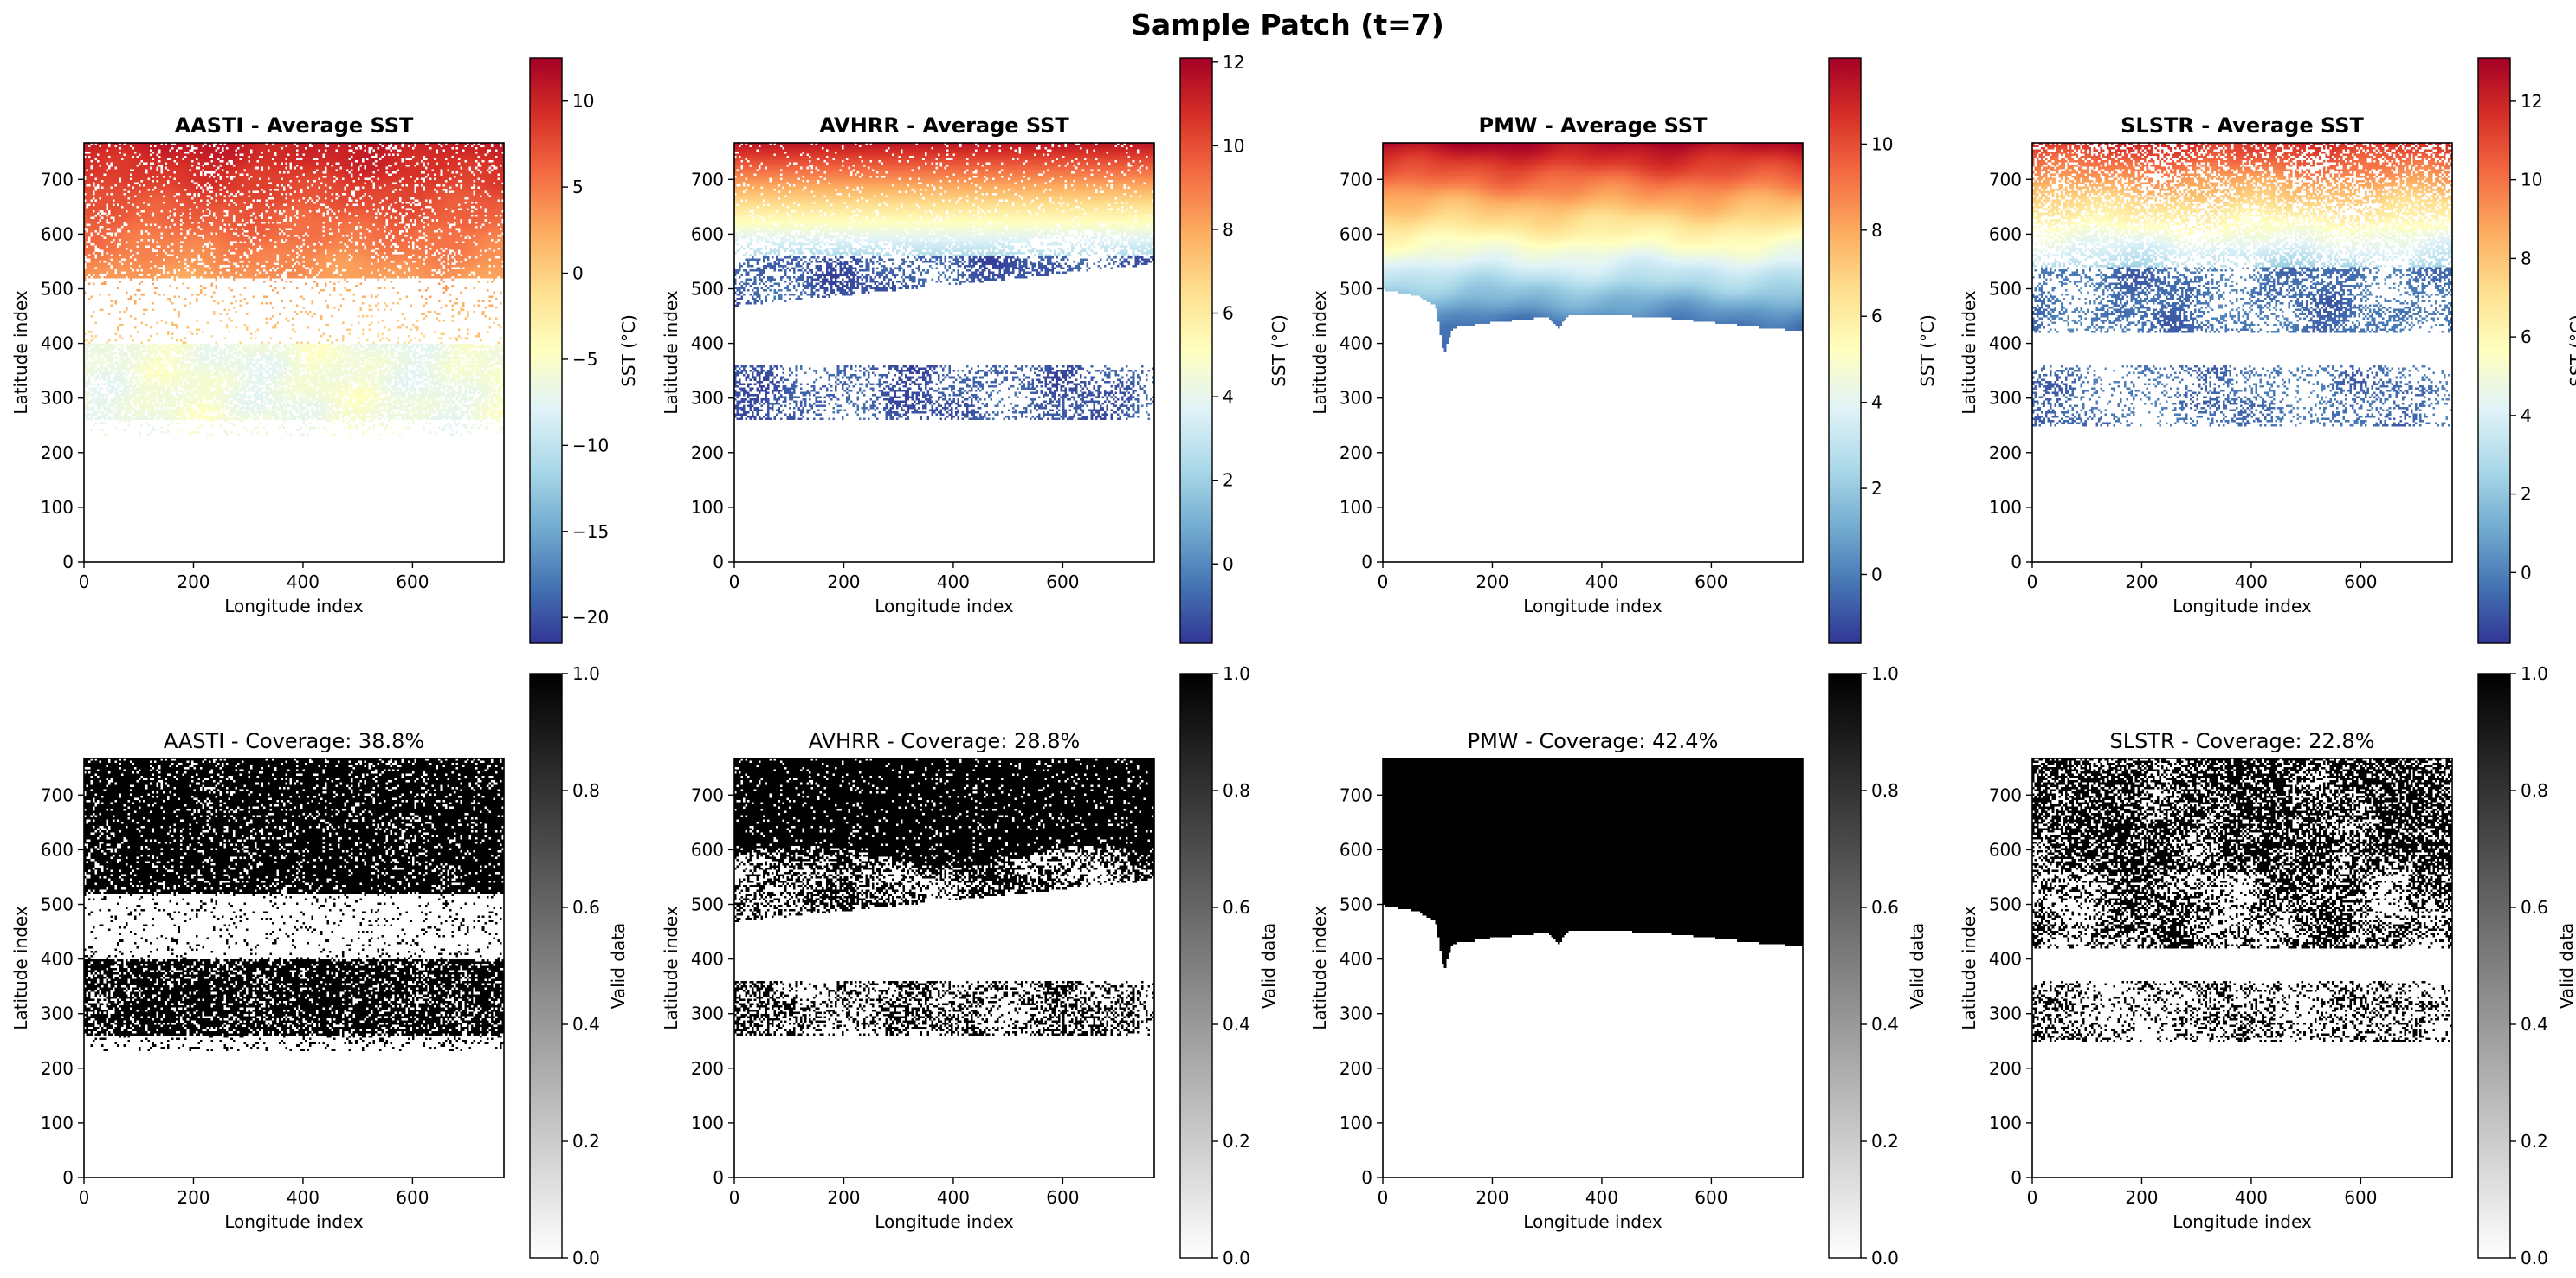  I want to click on colorbar-tick-label: 12, so click(1233, 62).